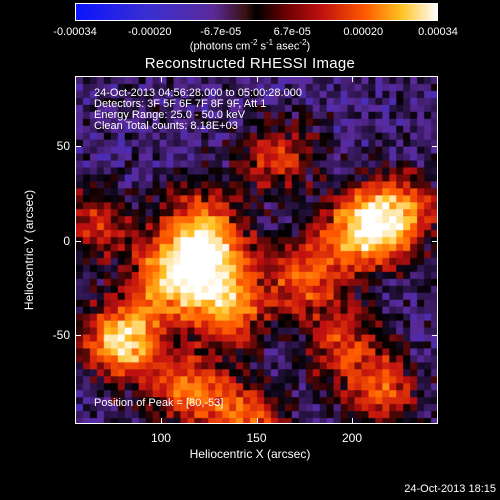  I want to click on footer-timestamp: 24-Oct-2013 18:15, so click(450, 489).